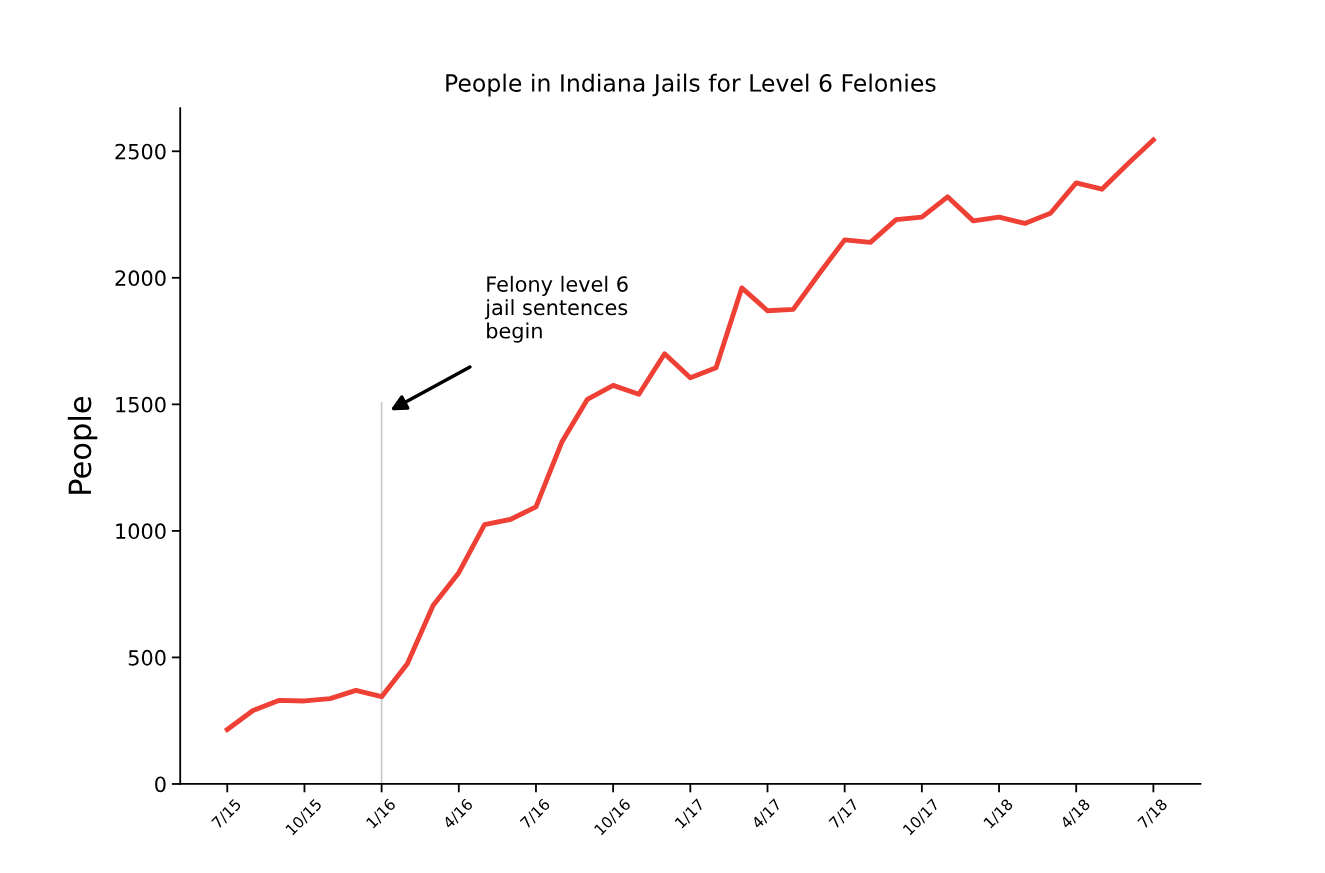 The image size is (1325, 873). Describe the element at coordinates (141, 404) in the screenshot. I see `y-tick-label: 1500` at that location.